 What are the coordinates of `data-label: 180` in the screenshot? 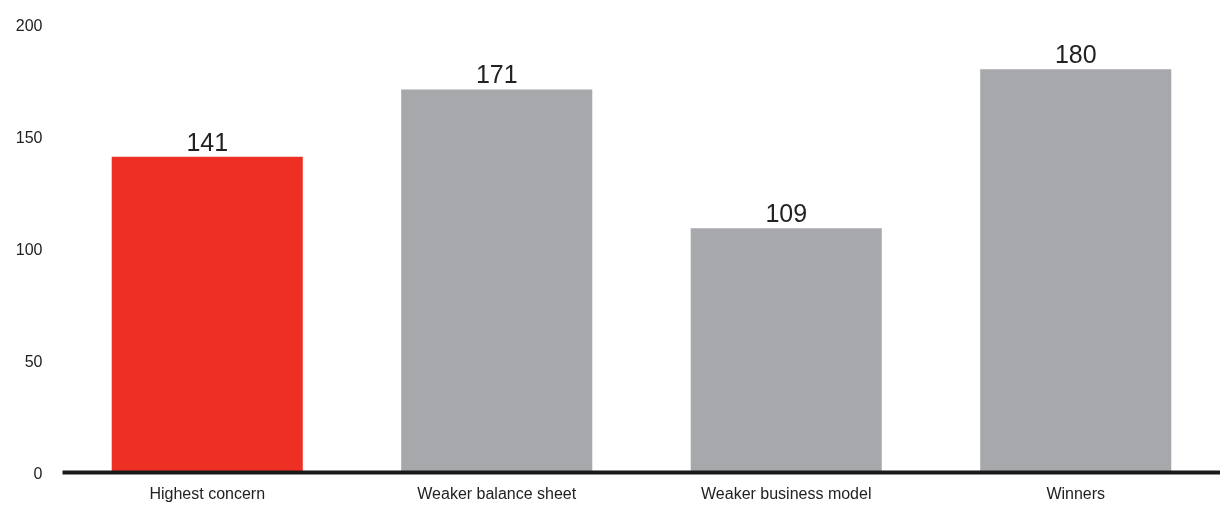 It's located at (1075, 54).